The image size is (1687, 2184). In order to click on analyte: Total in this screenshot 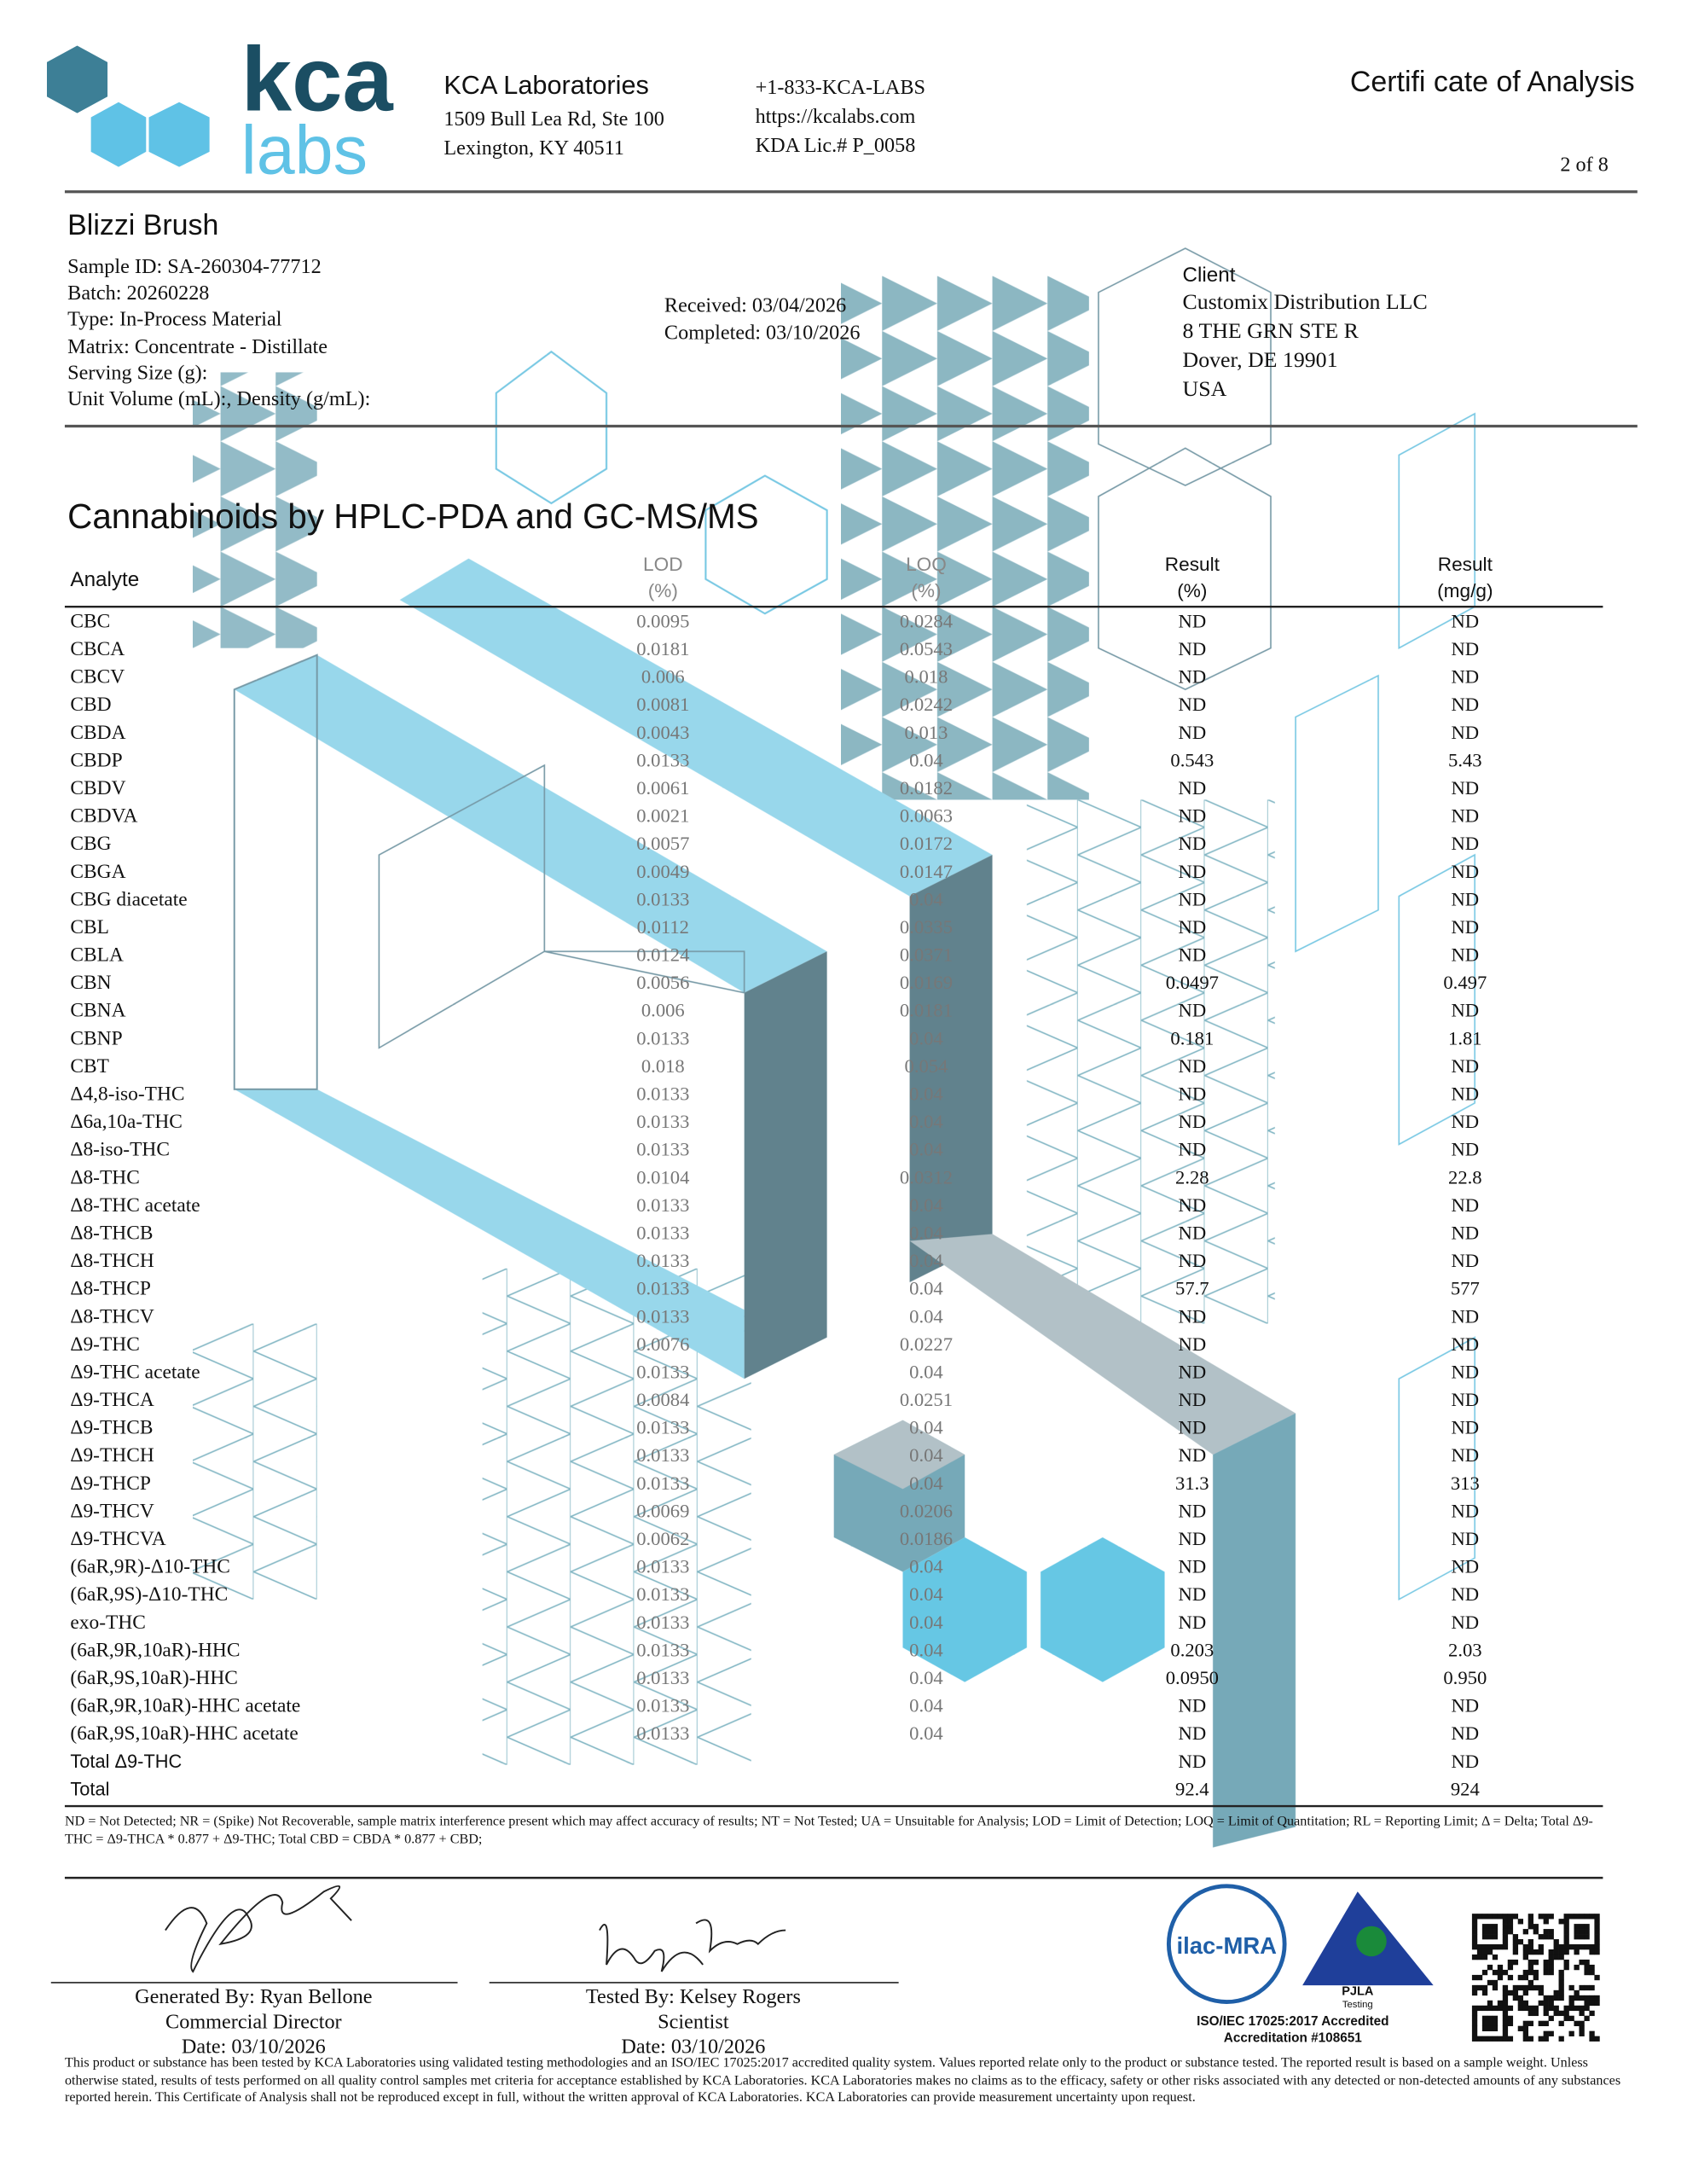, I will do `click(89, 1788)`.